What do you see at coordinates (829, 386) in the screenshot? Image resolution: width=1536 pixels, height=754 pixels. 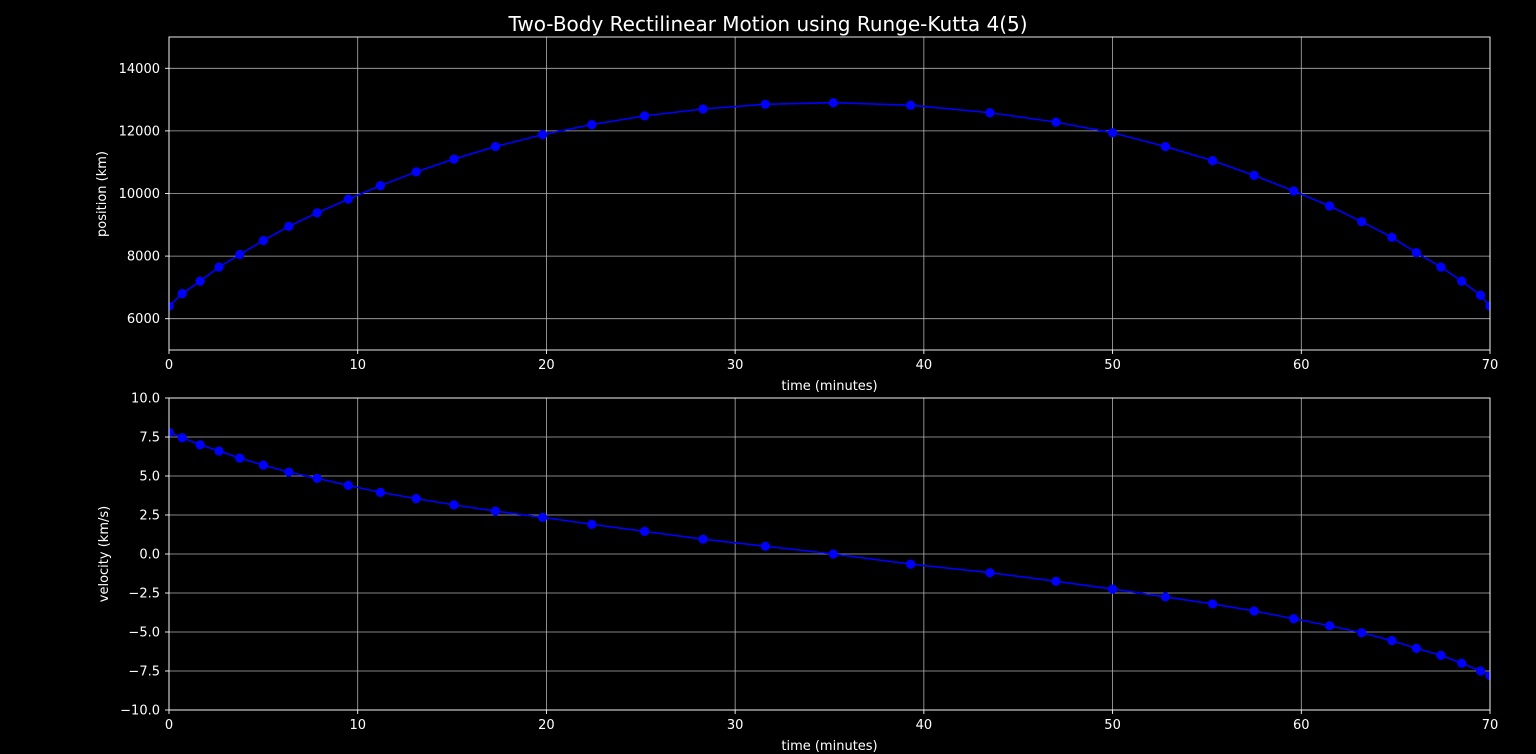 I see `position-x-axis-label: time (minutes)` at bounding box center [829, 386].